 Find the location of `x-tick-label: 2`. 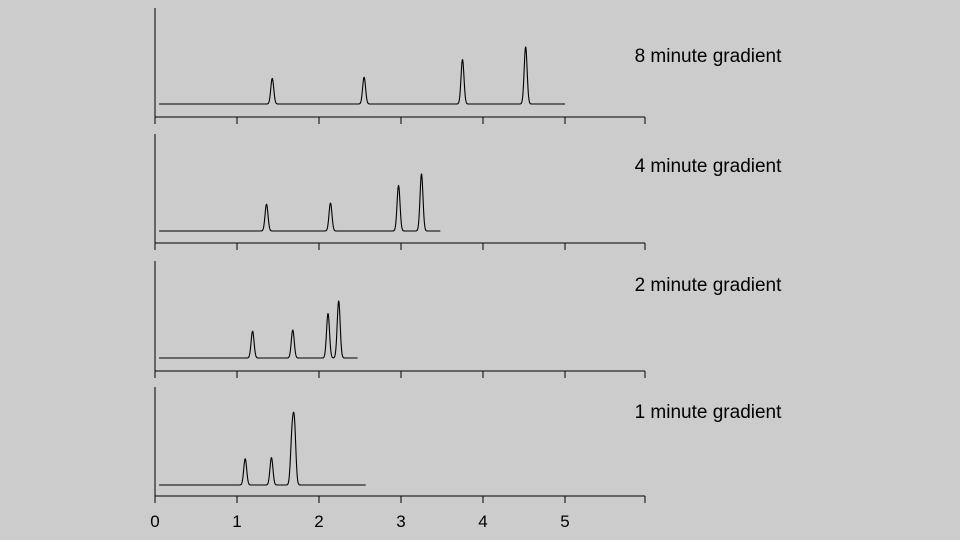

x-tick-label: 2 is located at coordinates (318, 521).